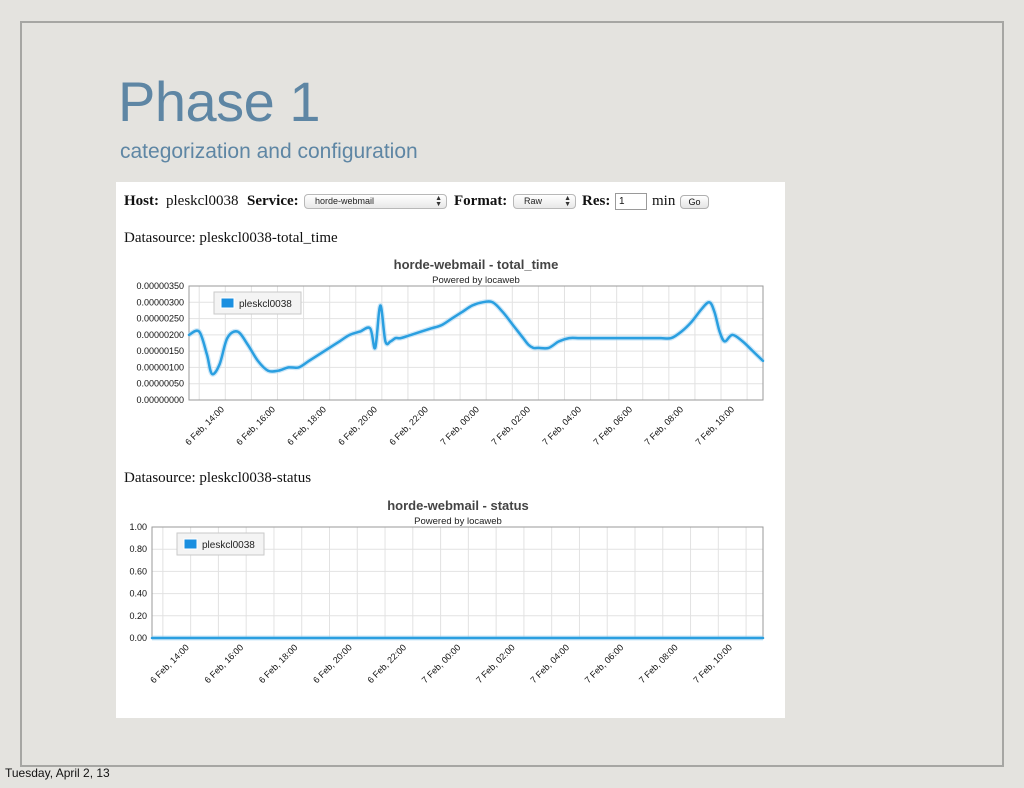 The image size is (1024, 788). I want to click on format-label: Format:, so click(481, 201).